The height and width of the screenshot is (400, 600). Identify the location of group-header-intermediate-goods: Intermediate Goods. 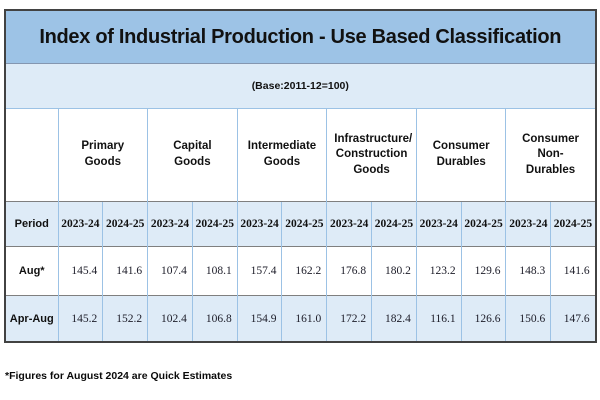
(281, 155).